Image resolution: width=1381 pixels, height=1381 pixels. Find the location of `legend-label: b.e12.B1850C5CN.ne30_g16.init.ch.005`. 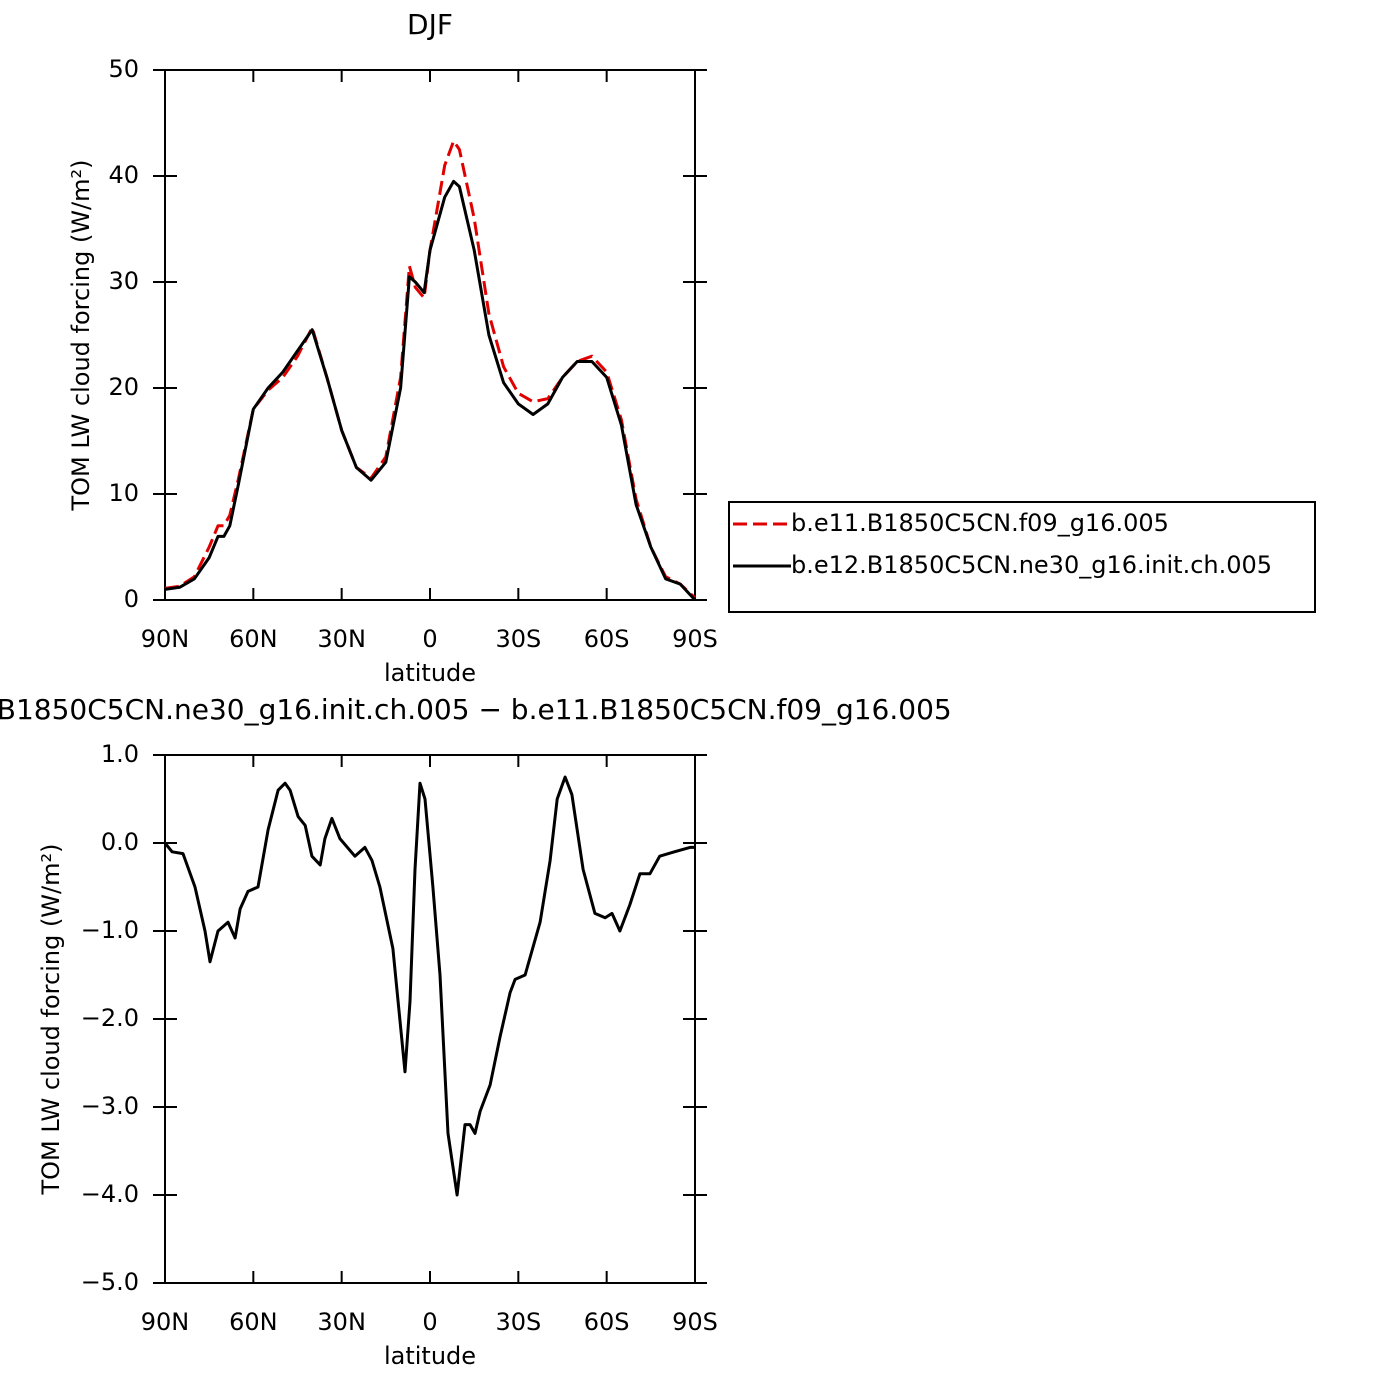

legend-label: b.e12.B1850C5CN.ne30_g16.init.ch.005 is located at coordinates (1031, 565).